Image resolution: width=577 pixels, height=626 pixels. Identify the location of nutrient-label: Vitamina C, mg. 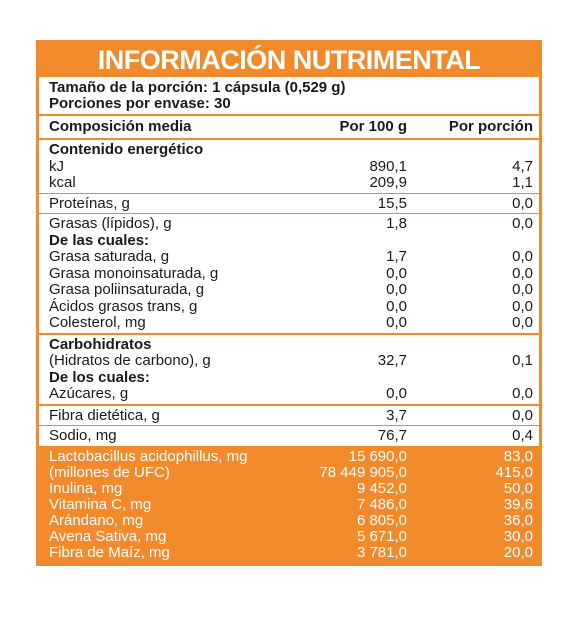
(100, 504).